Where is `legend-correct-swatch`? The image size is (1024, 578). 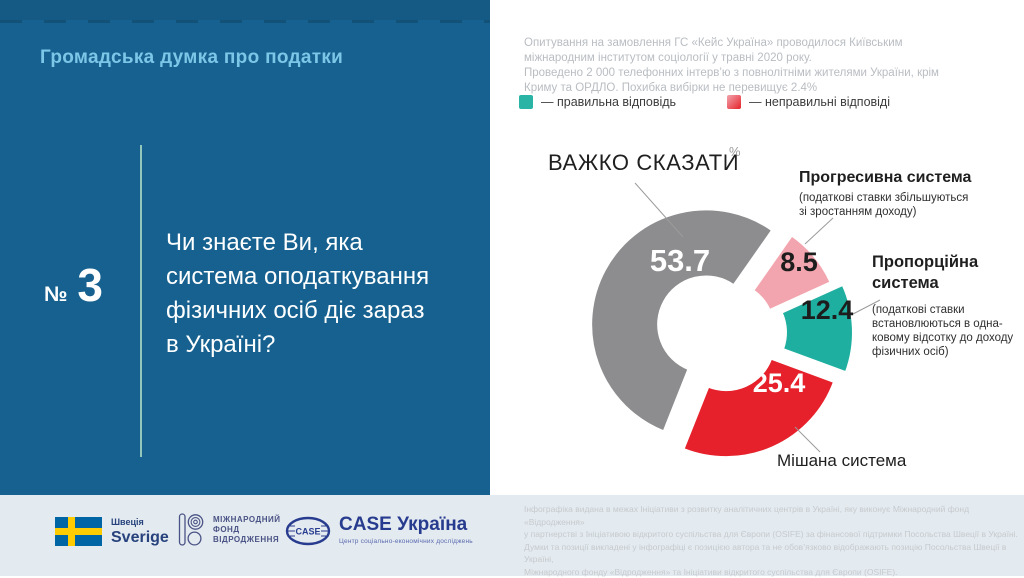 legend-correct-swatch is located at coordinates (526, 102).